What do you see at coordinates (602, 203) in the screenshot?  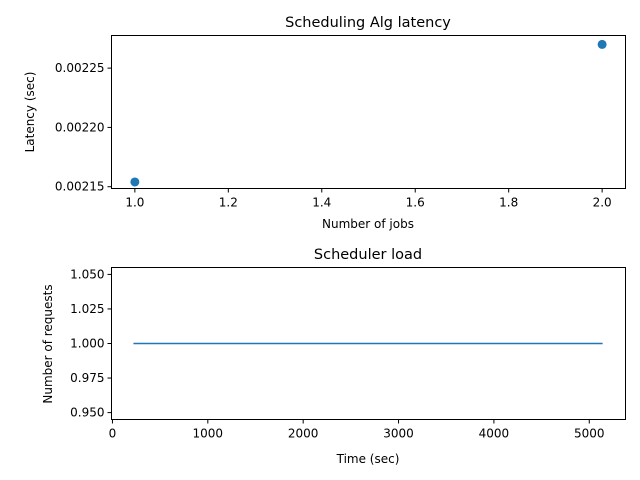 I see `latency-x-tick-label: 2.0` at bounding box center [602, 203].